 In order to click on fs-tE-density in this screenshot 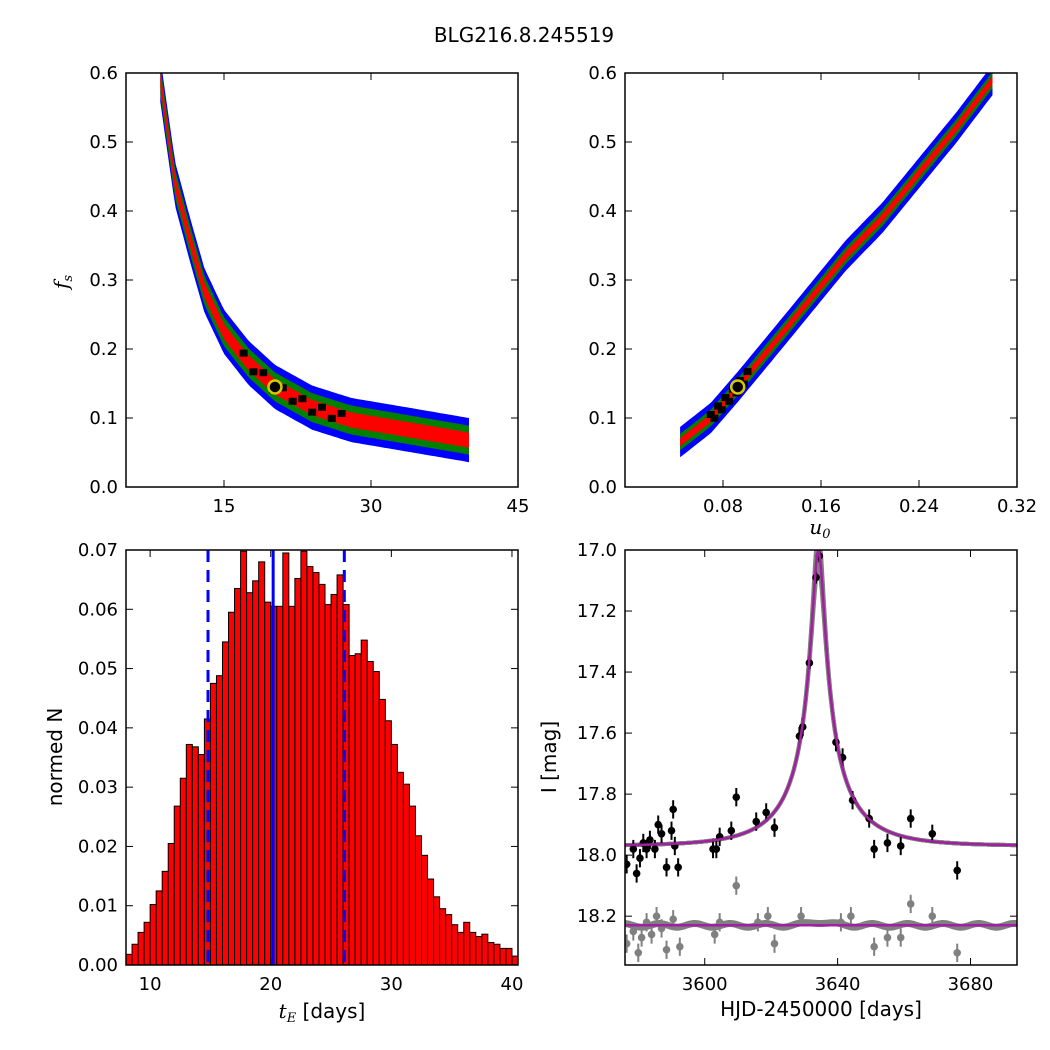, I will do `click(314, 268)`.